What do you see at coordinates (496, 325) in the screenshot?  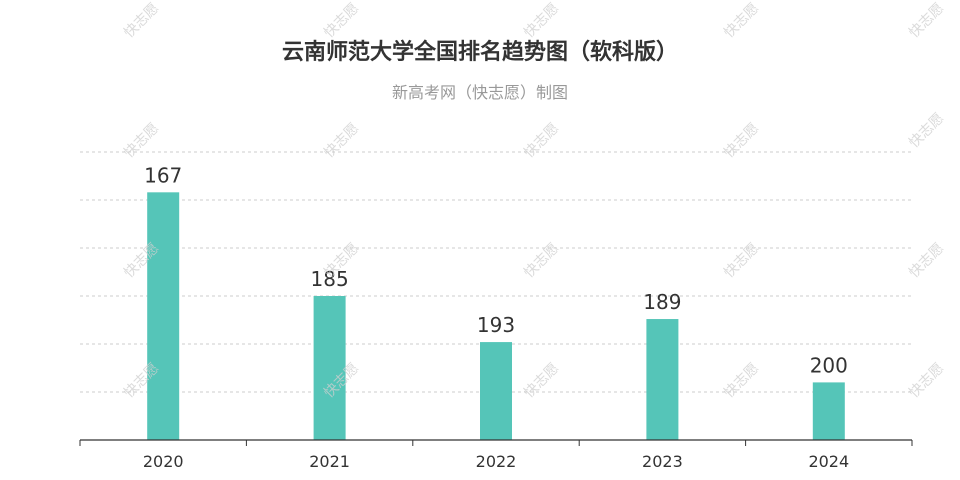 I see `value-label-2022: 193` at bounding box center [496, 325].